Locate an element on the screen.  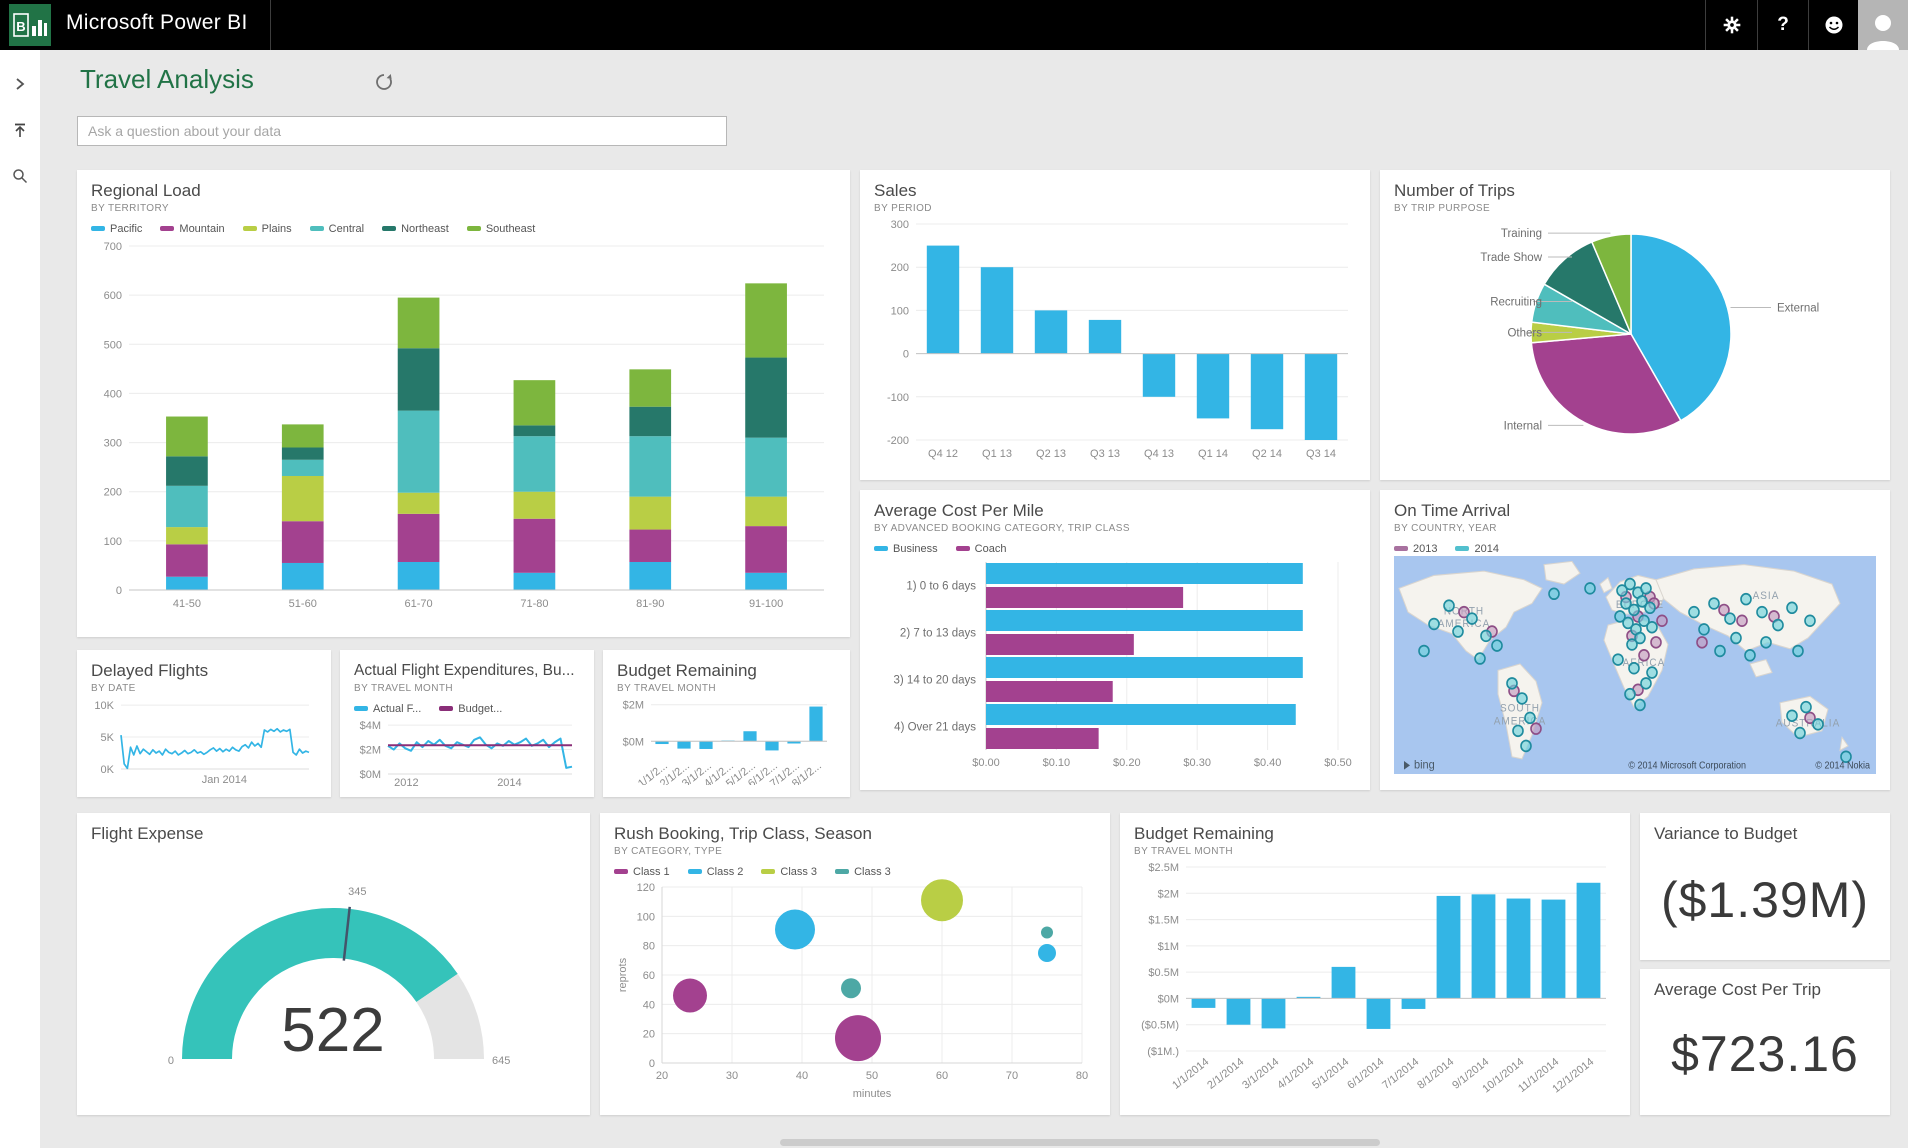
legend-item: Mountain is located at coordinates (192, 229).